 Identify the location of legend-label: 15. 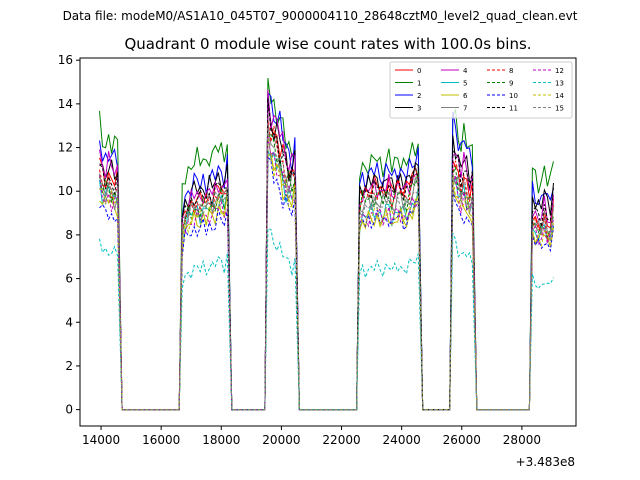
(559, 109).